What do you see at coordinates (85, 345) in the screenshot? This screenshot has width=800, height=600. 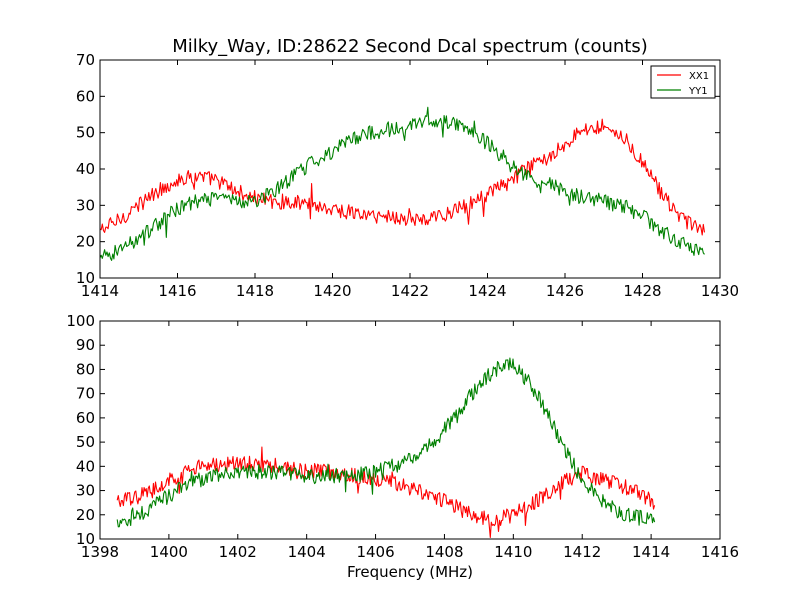 I see `bottom-y-tick-label: 90` at bounding box center [85, 345].